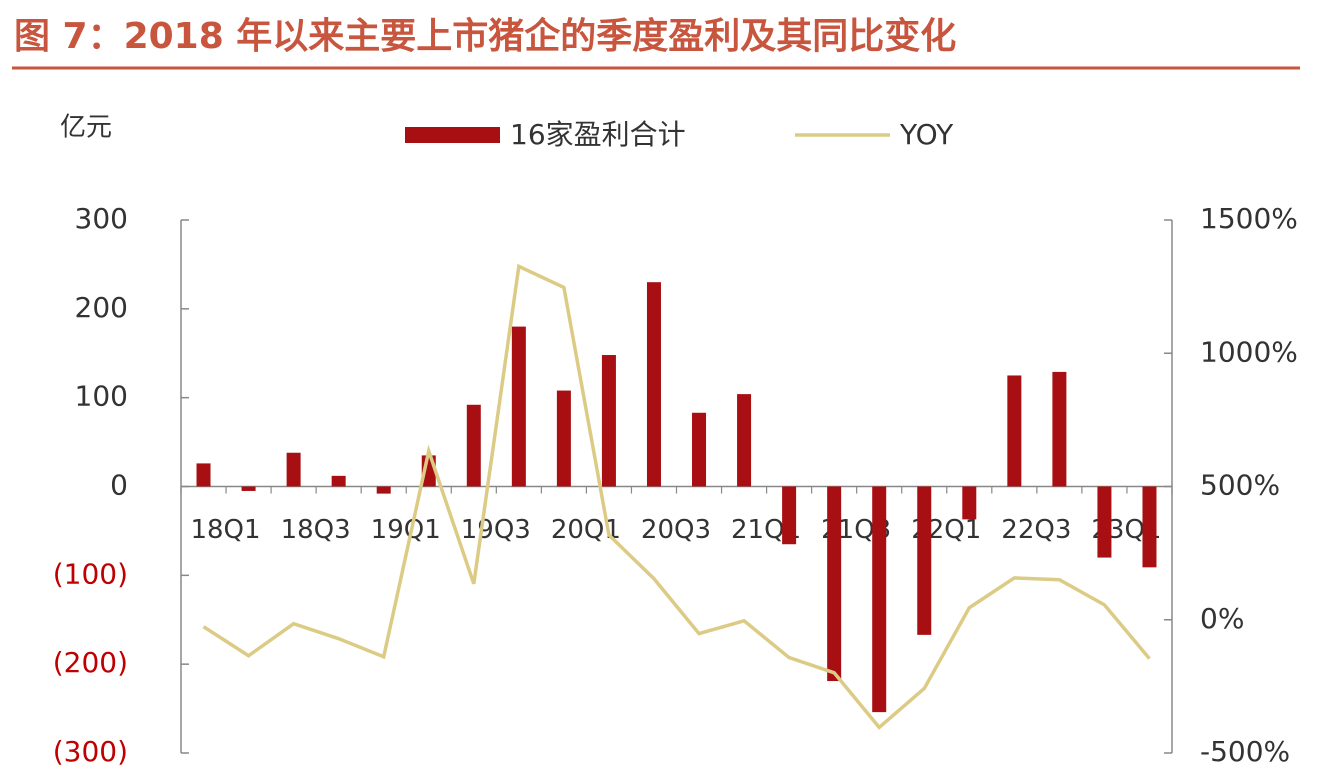 The width and height of the screenshot is (1318, 776). Describe the element at coordinates (1240, 485) in the screenshot. I see `y2-tick-label: 500%` at that location.